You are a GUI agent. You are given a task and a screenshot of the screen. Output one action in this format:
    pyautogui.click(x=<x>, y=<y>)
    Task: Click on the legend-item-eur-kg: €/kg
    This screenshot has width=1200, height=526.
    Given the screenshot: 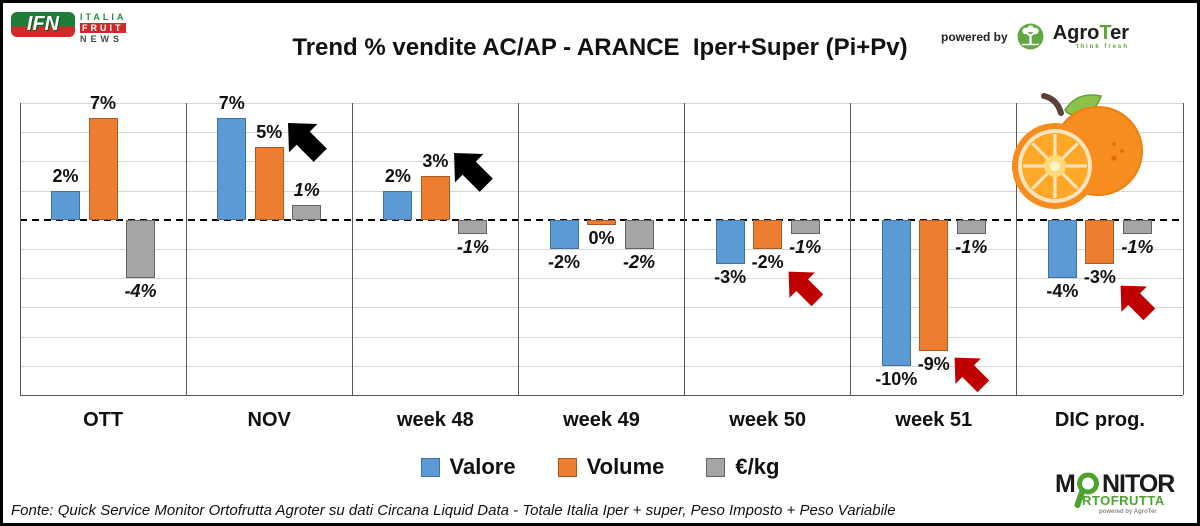 What is the action you would take?
    pyautogui.click(x=742, y=467)
    